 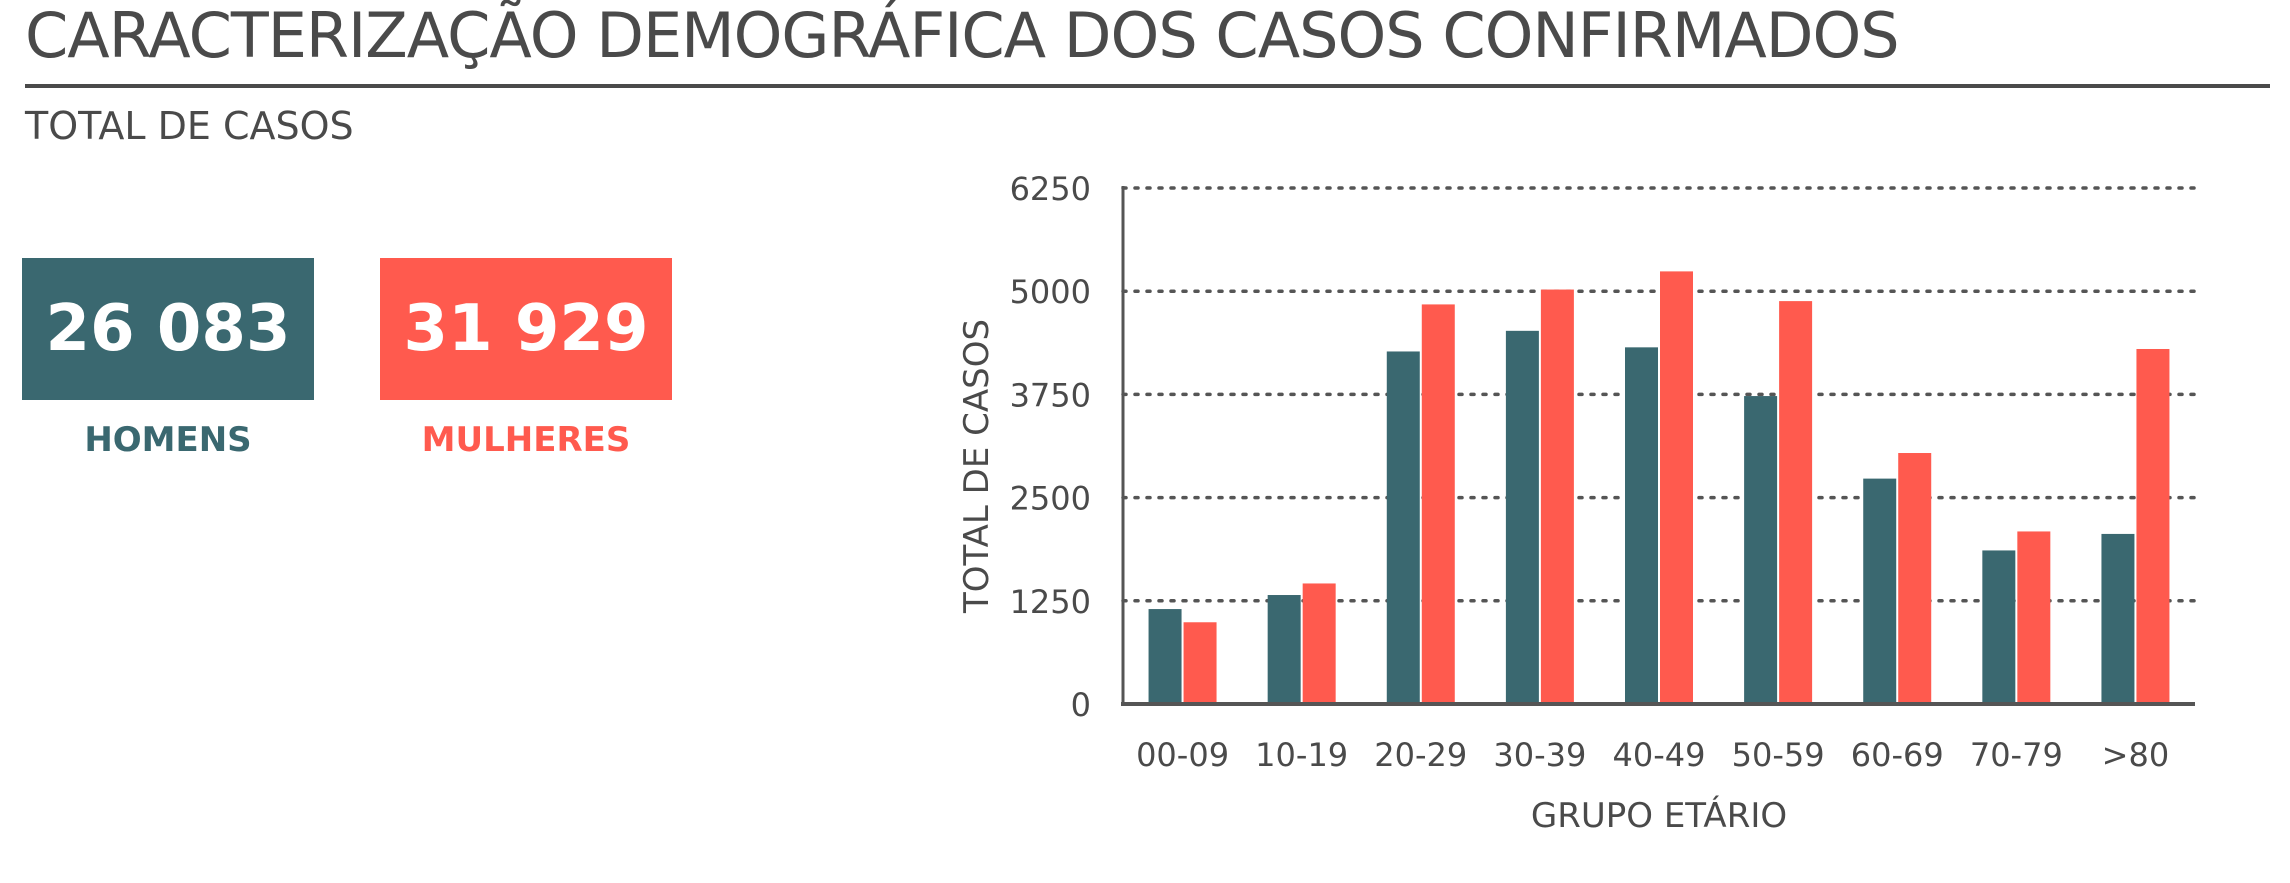 I want to click on kpi-women-value: 31 929, so click(x=526, y=329).